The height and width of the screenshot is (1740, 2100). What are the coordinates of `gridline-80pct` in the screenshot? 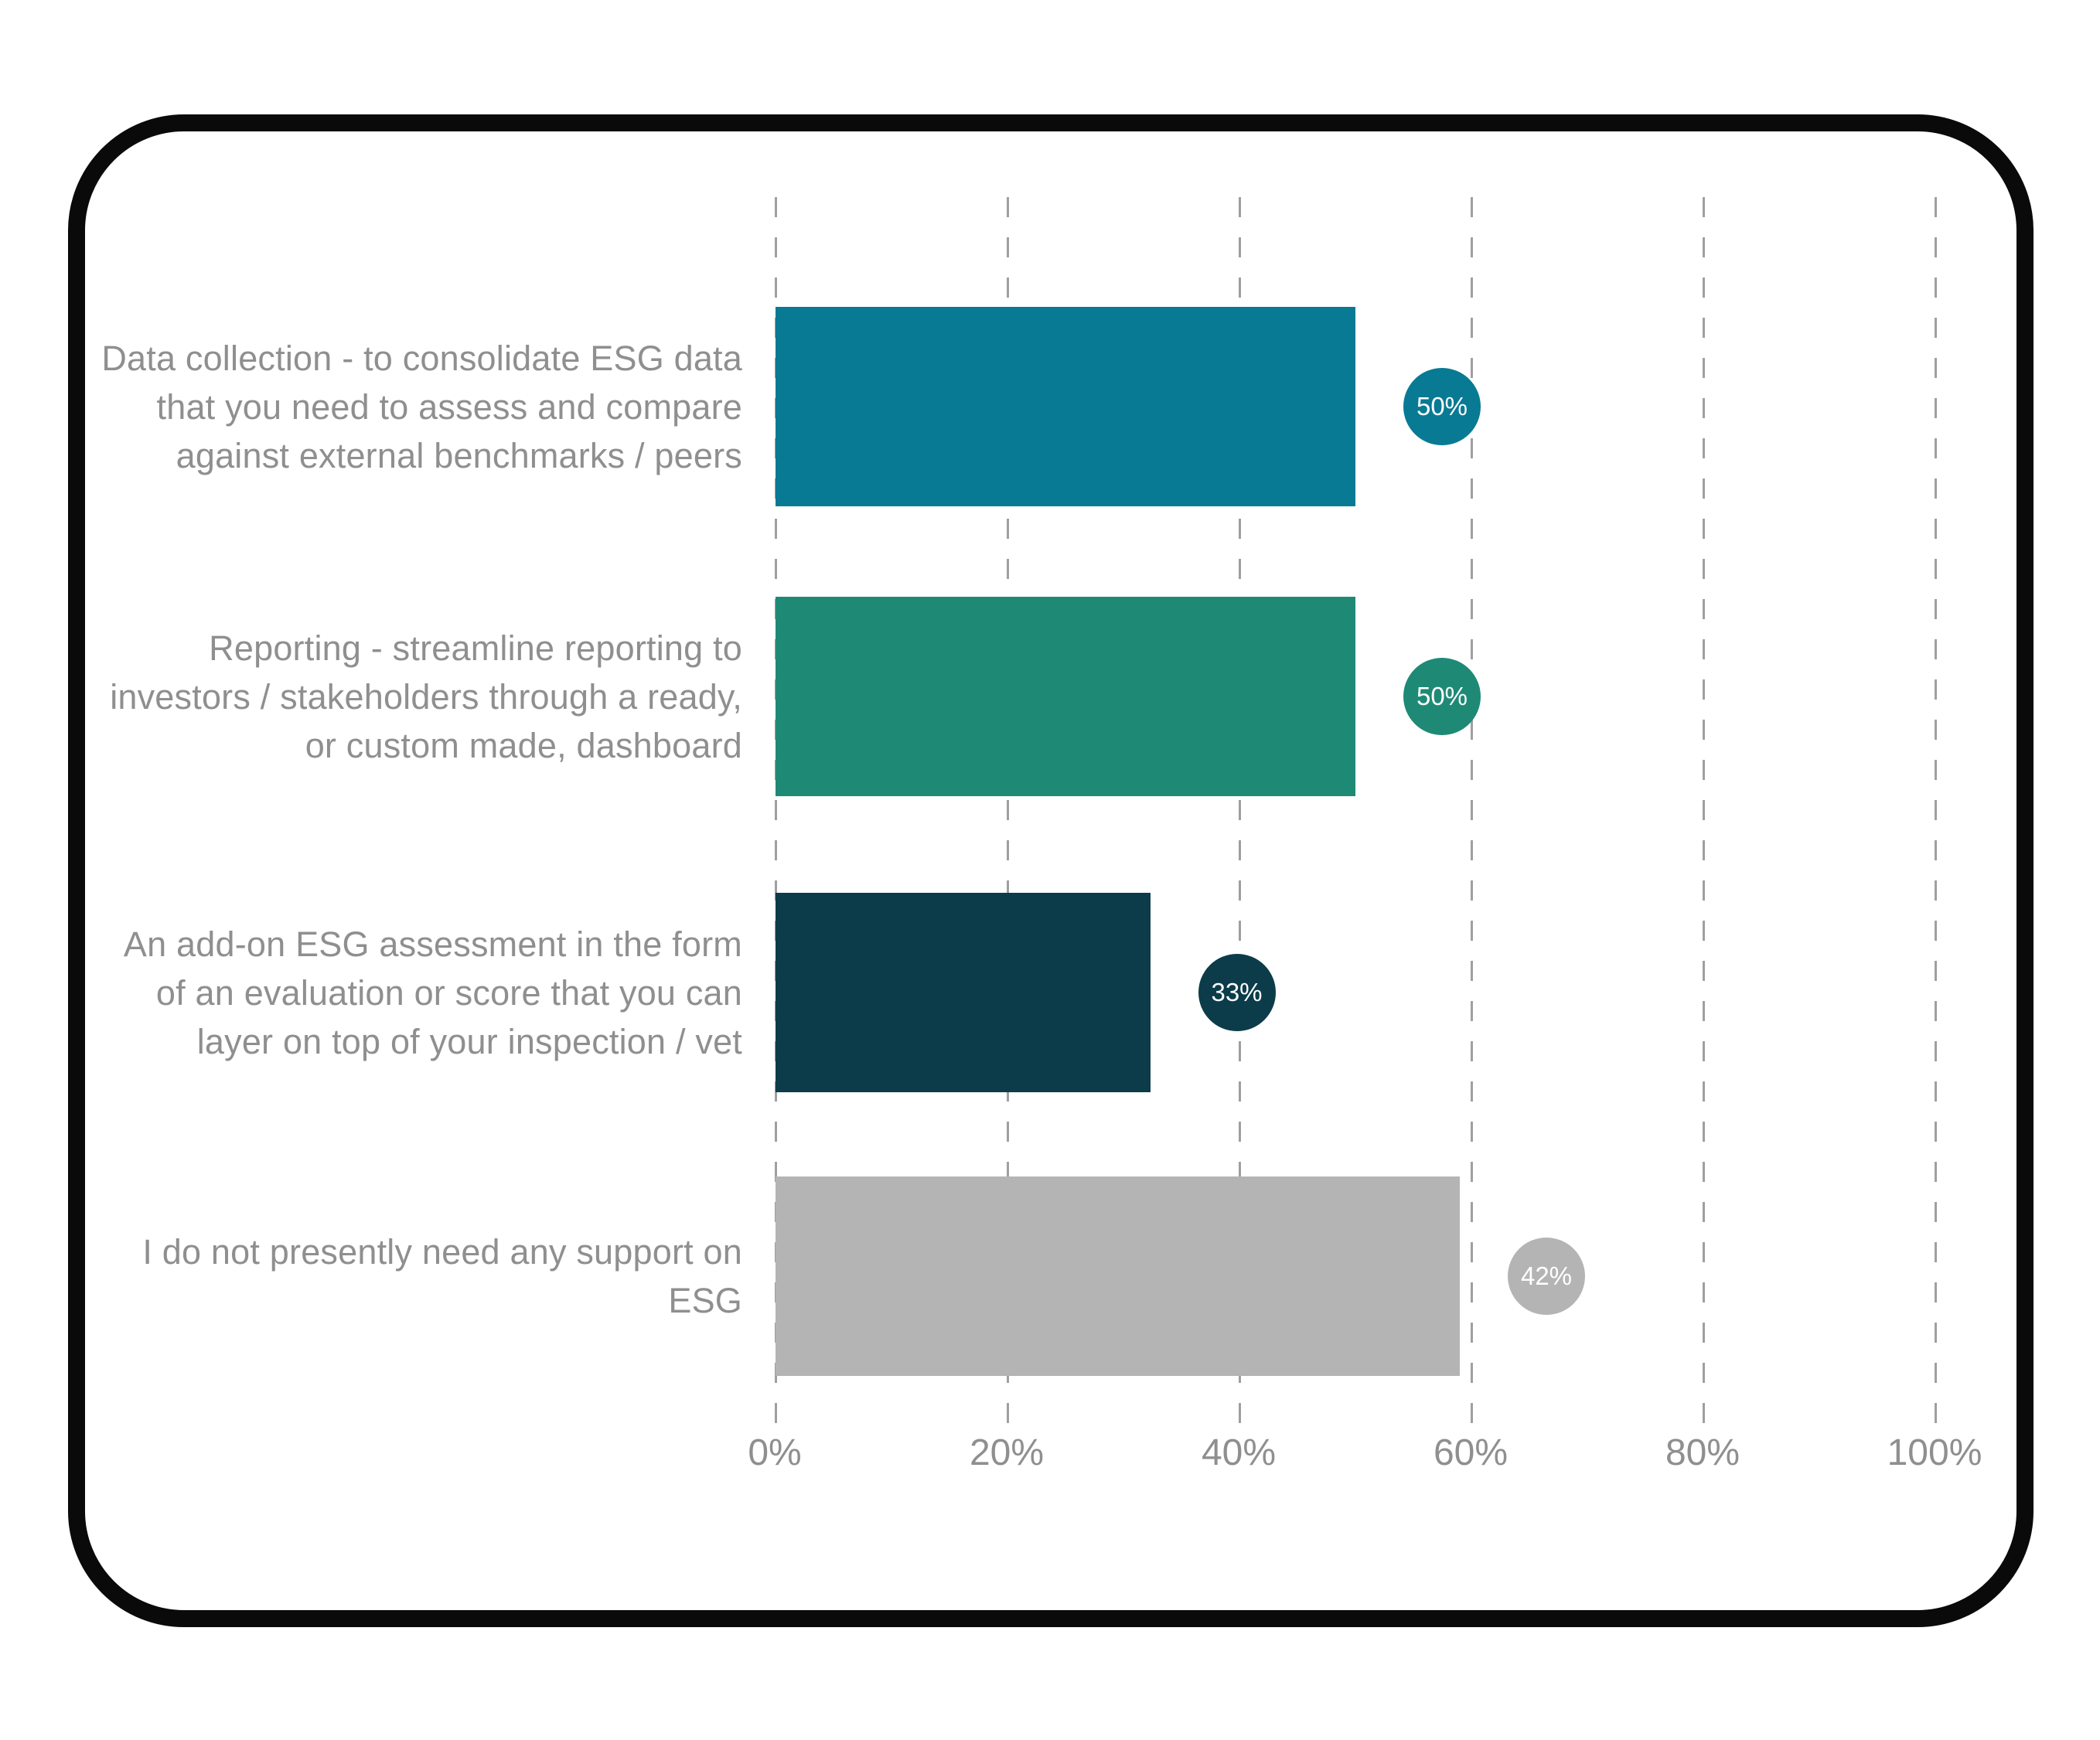 It's located at (1704, 816).